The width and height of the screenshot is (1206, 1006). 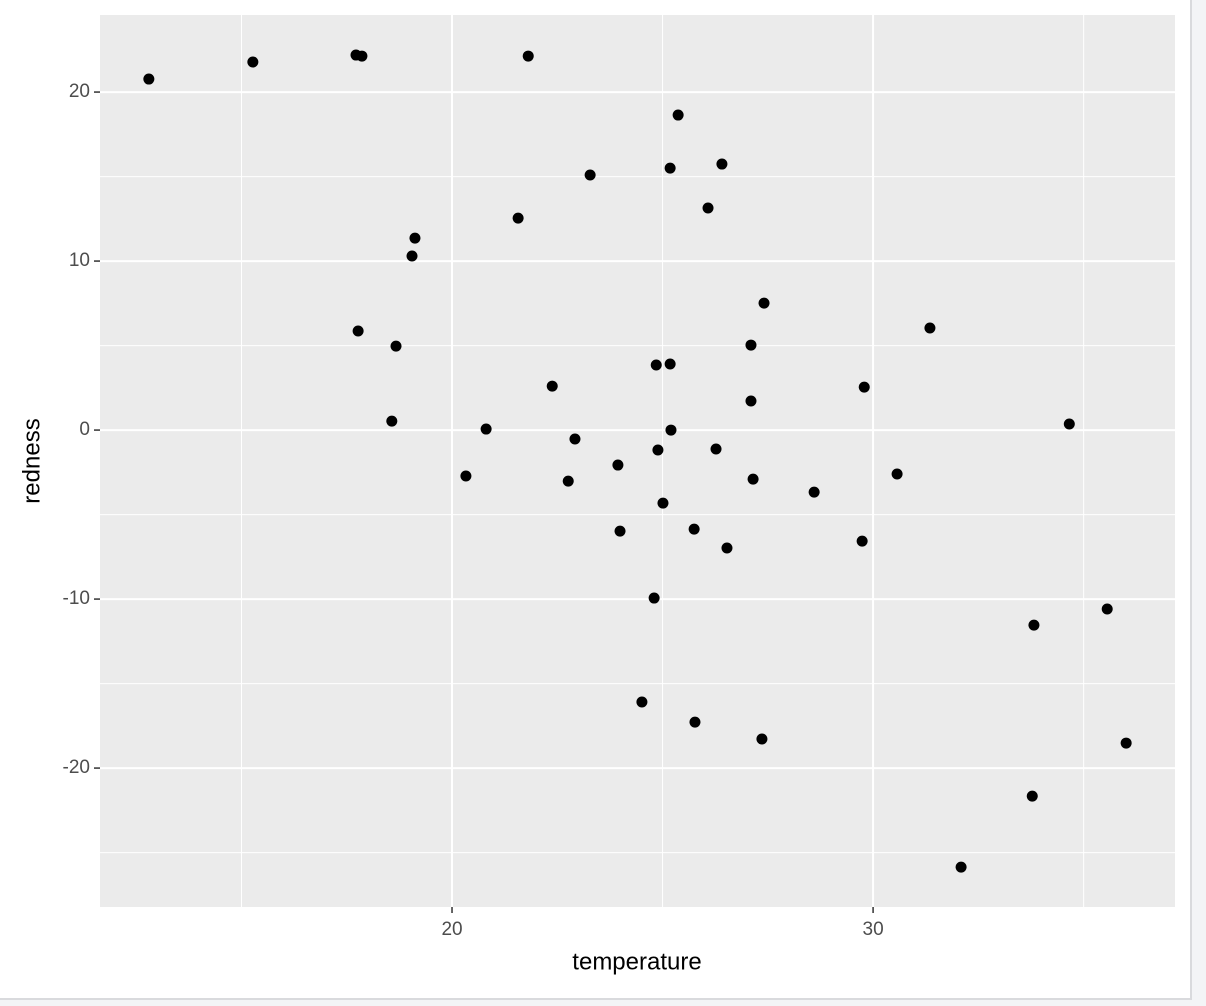 I want to click on x-tick-label: 30, so click(x=873, y=929).